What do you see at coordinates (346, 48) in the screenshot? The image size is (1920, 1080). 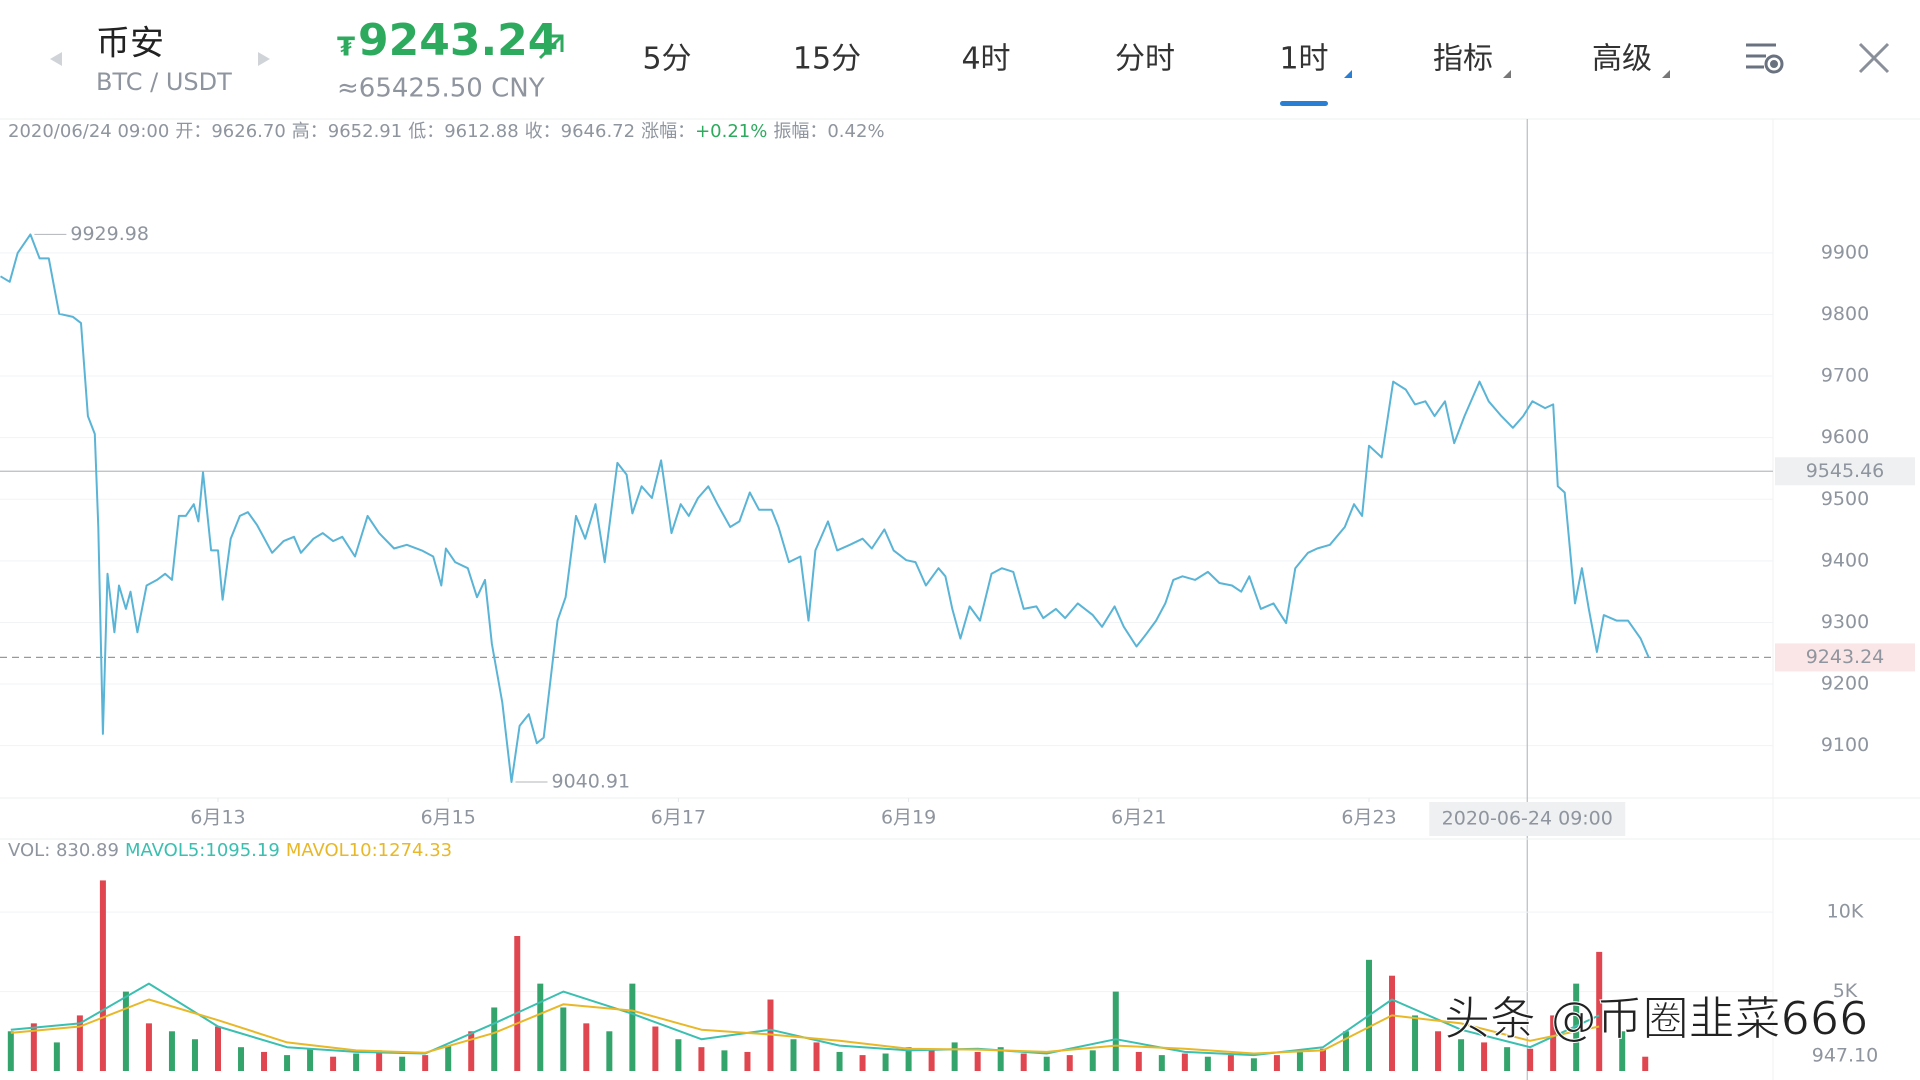 I see `price-symbol: ₮` at bounding box center [346, 48].